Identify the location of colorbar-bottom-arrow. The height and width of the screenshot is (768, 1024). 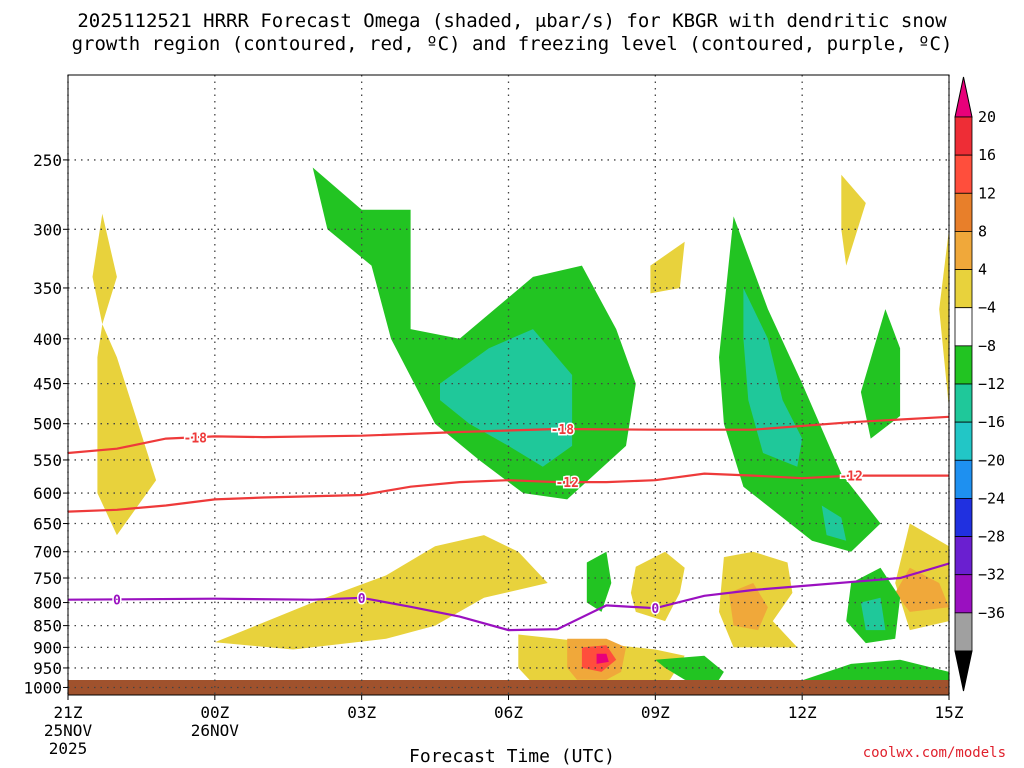
(963, 671).